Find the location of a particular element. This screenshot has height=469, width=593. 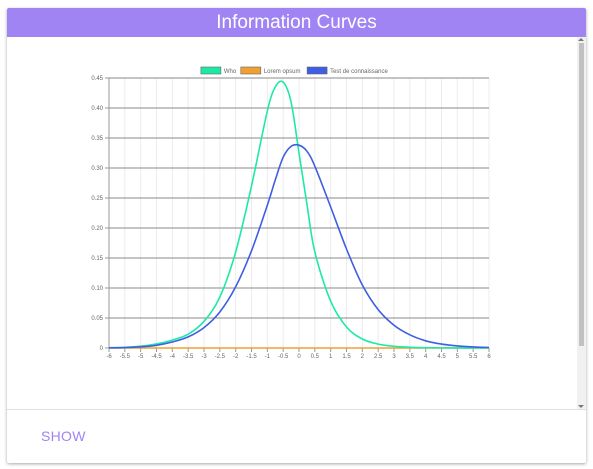

y-tick-label: 0.10 is located at coordinates (97, 289).